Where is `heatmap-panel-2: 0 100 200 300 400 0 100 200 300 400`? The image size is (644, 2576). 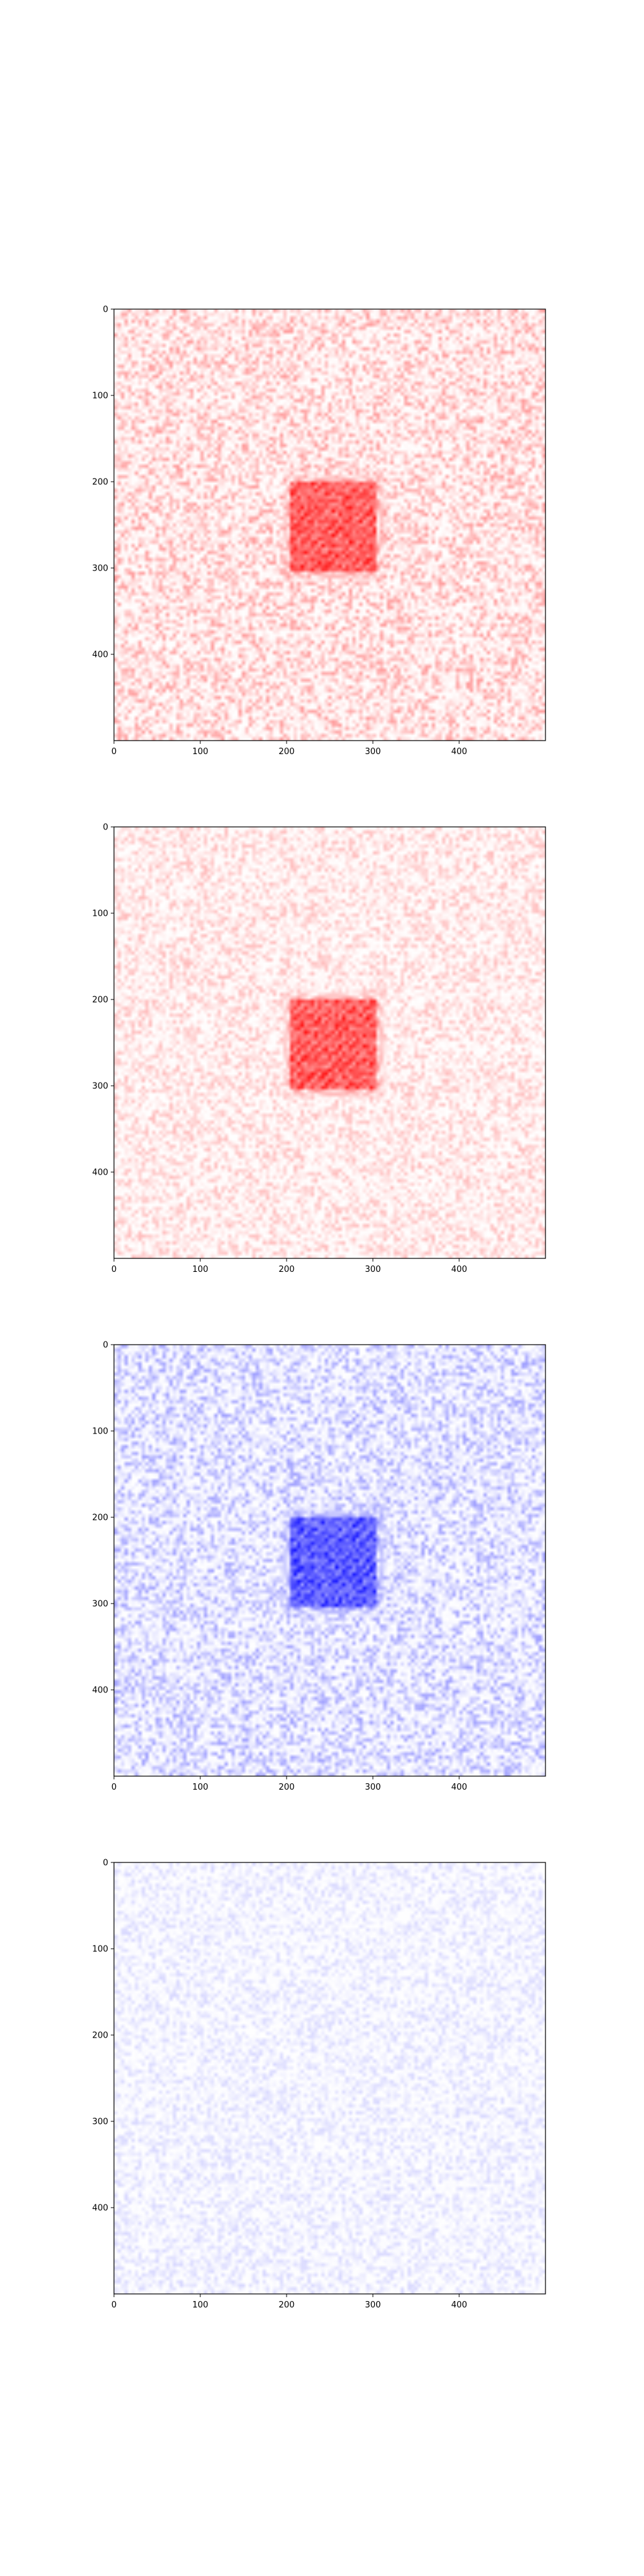 heatmap-panel-2: 0 100 200 300 400 0 100 200 300 400 is located at coordinates (319, 1048).